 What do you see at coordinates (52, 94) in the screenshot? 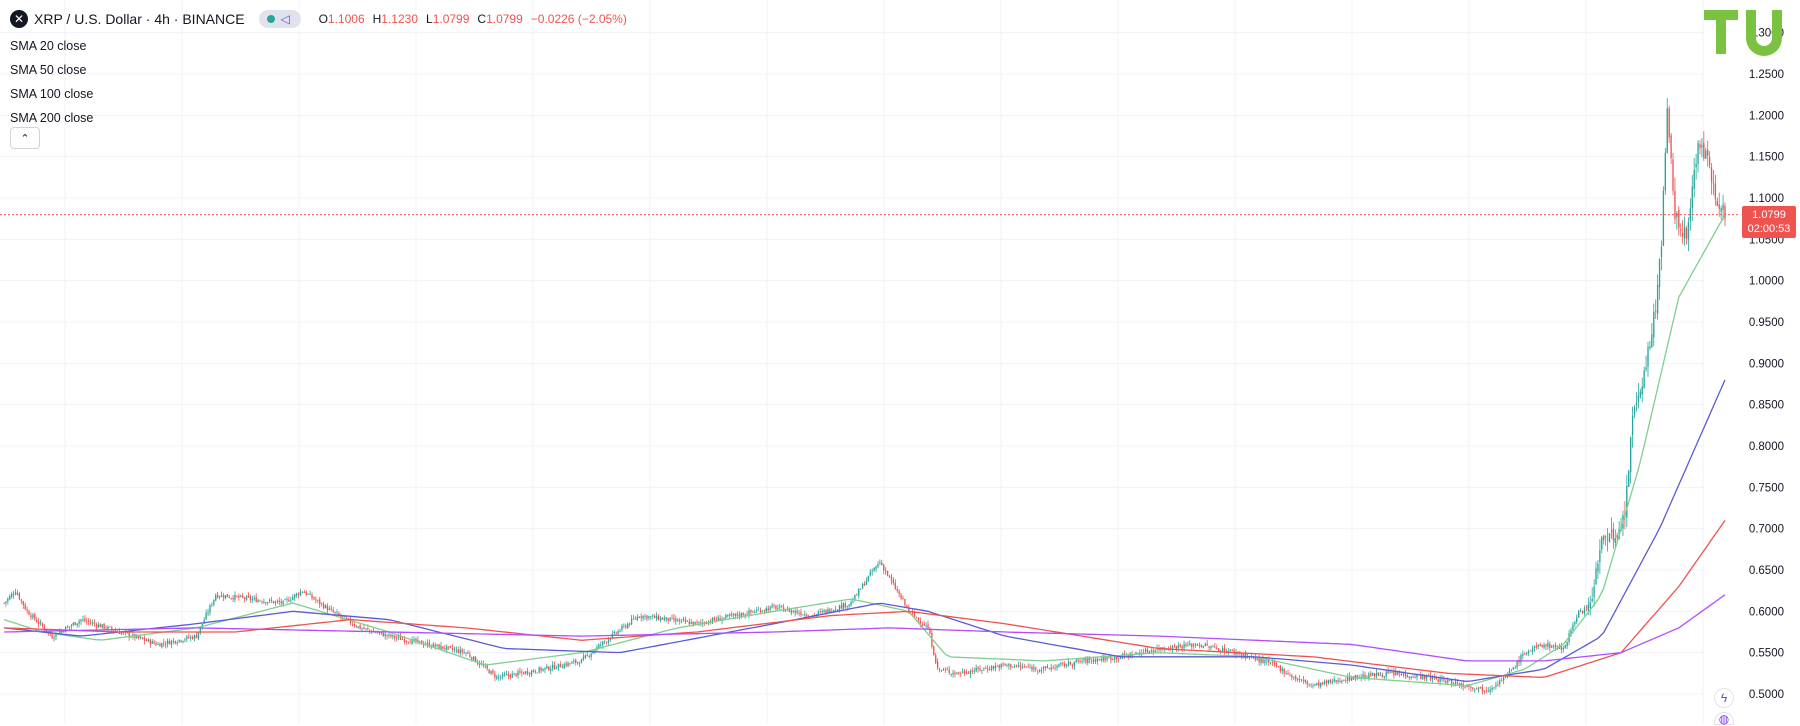
I see `indicator-sma100: SMA 100 close` at bounding box center [52, 94].